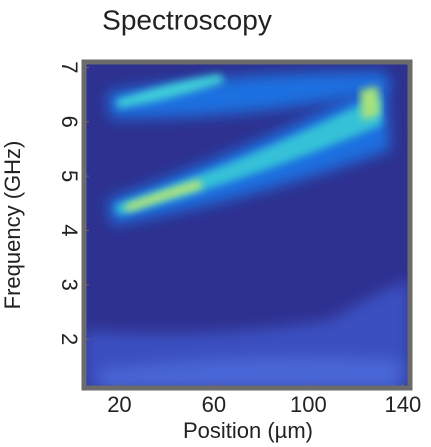 This screenshot has height=447, width=431. What do you see at coordinates (69, 339) in the screenshot?
I see `y-tick-label: 2` at bounding box center [69, 339].